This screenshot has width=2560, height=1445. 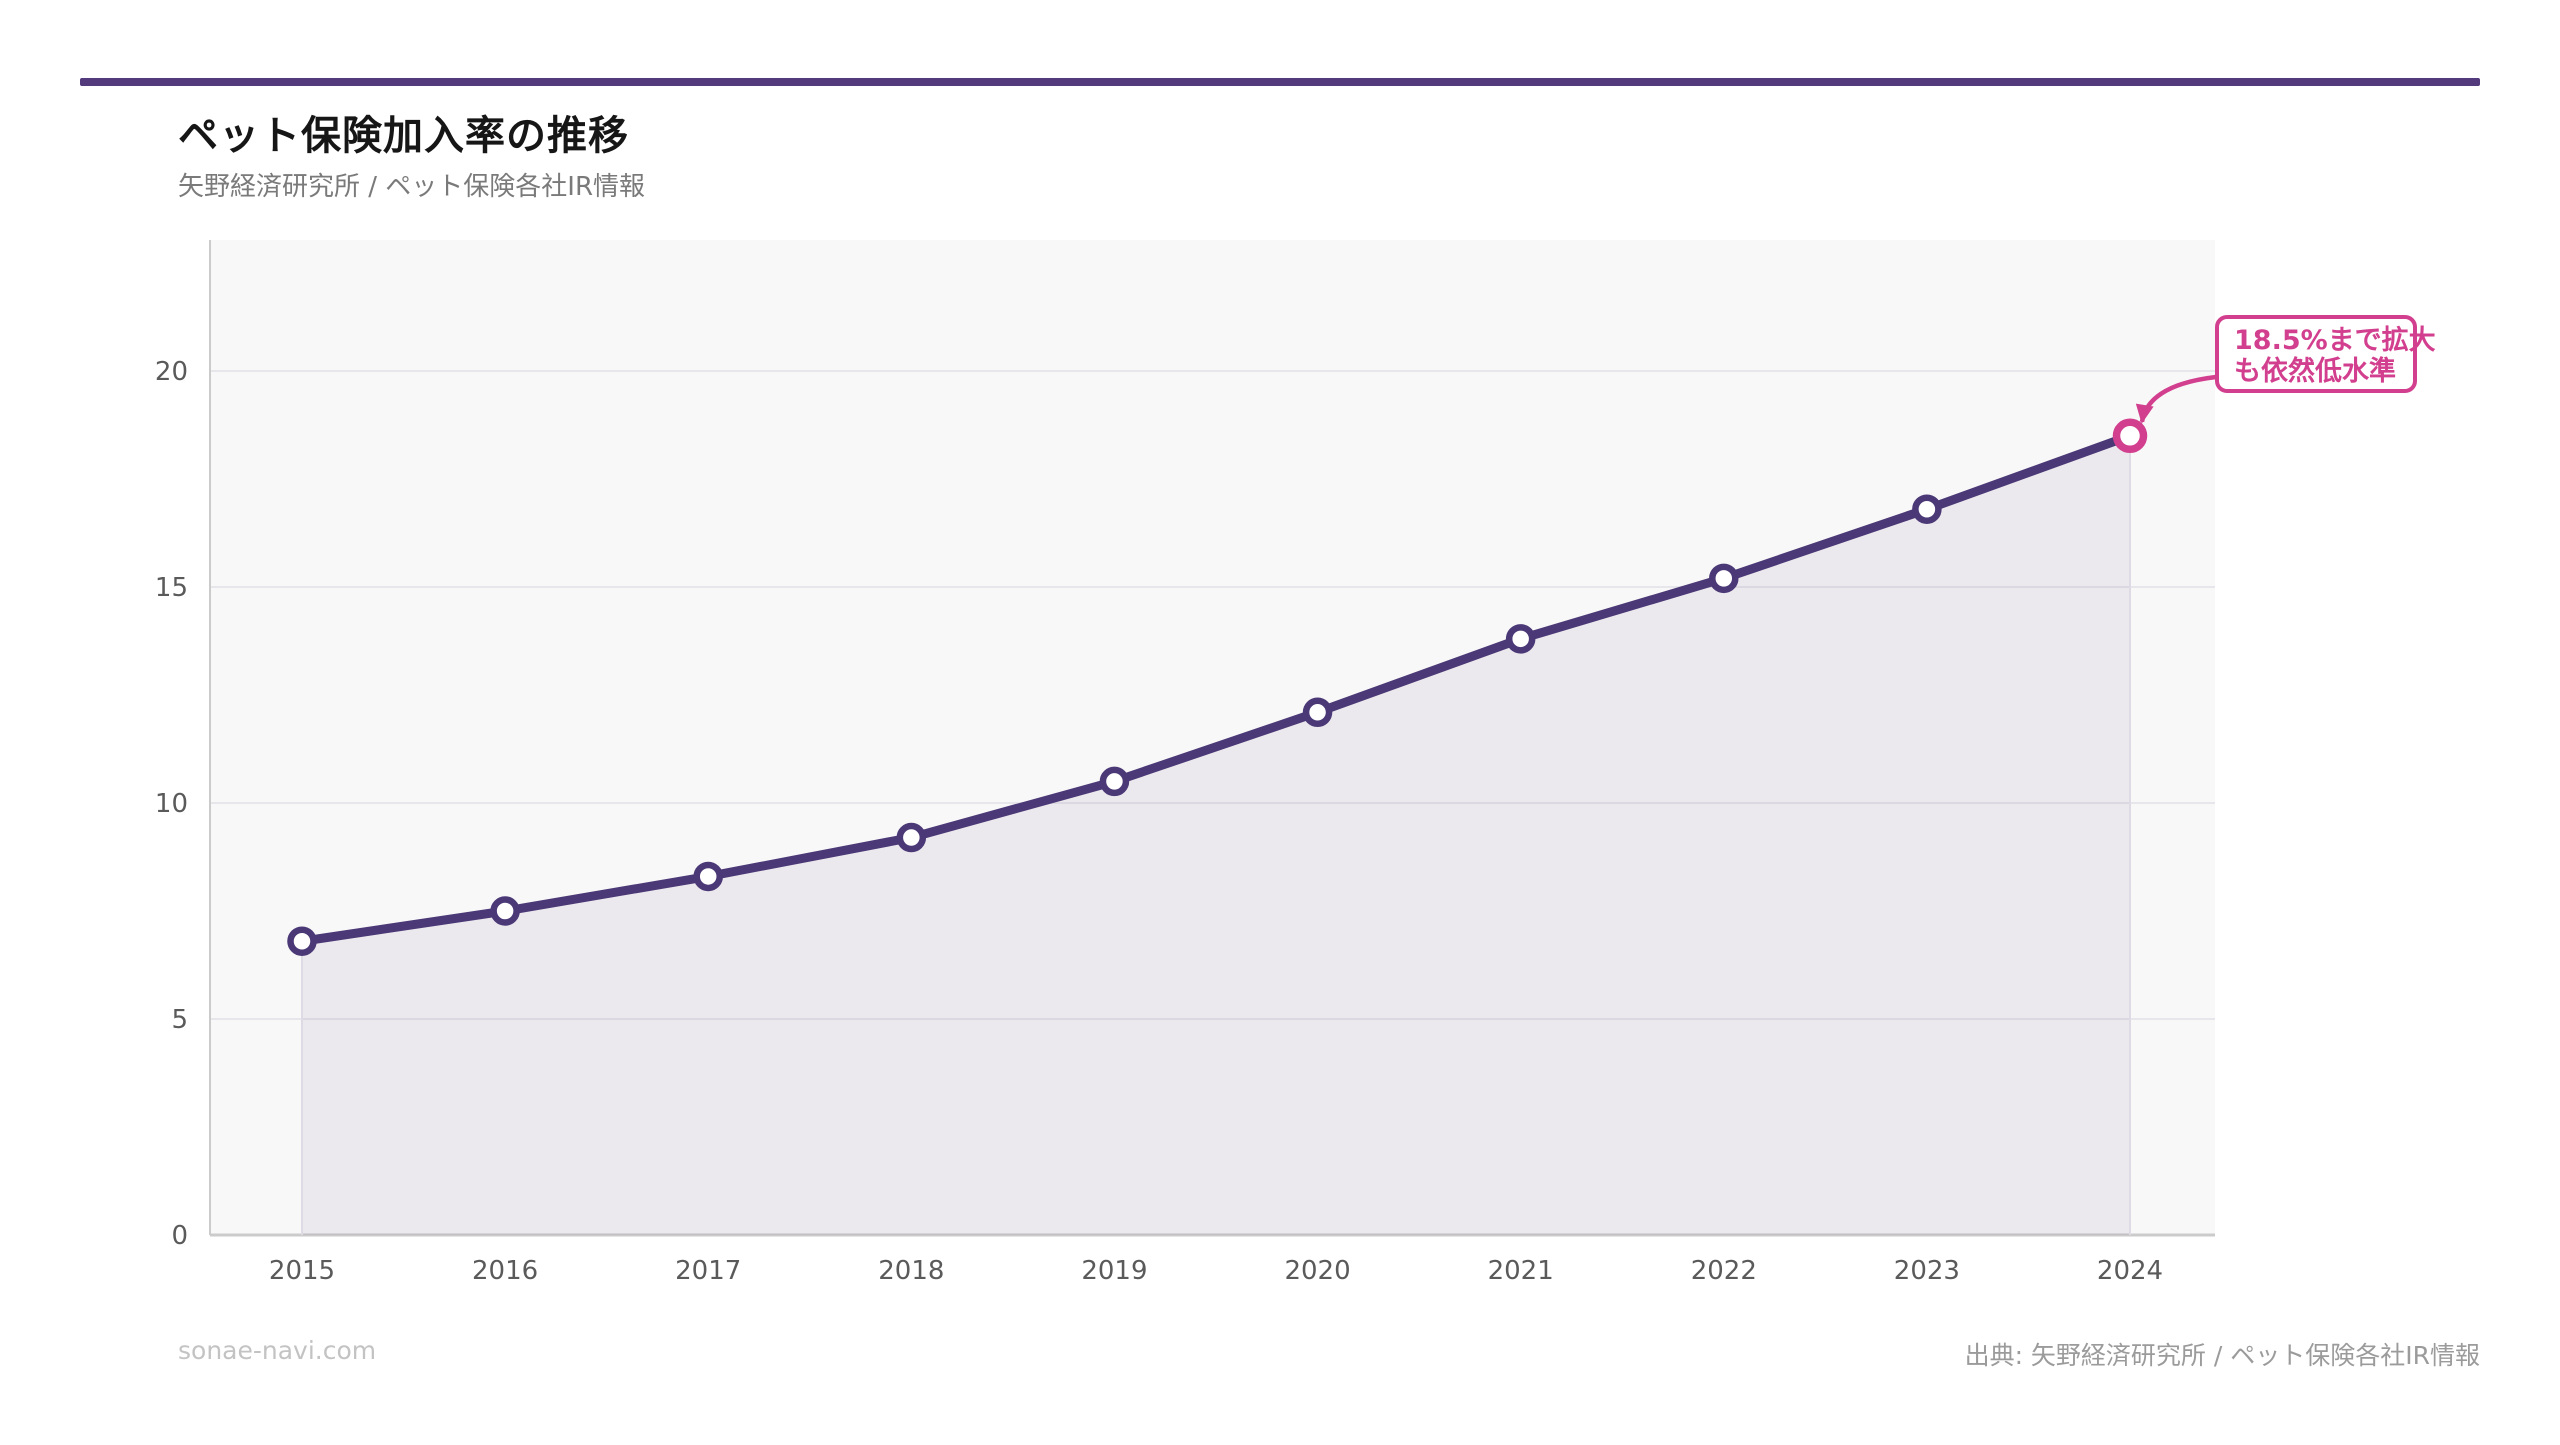 What do you see at coordinates (277, 1350) in the screenshot?
I see `watermark: sonae-navi.com` at bounding box center [277, 1350].